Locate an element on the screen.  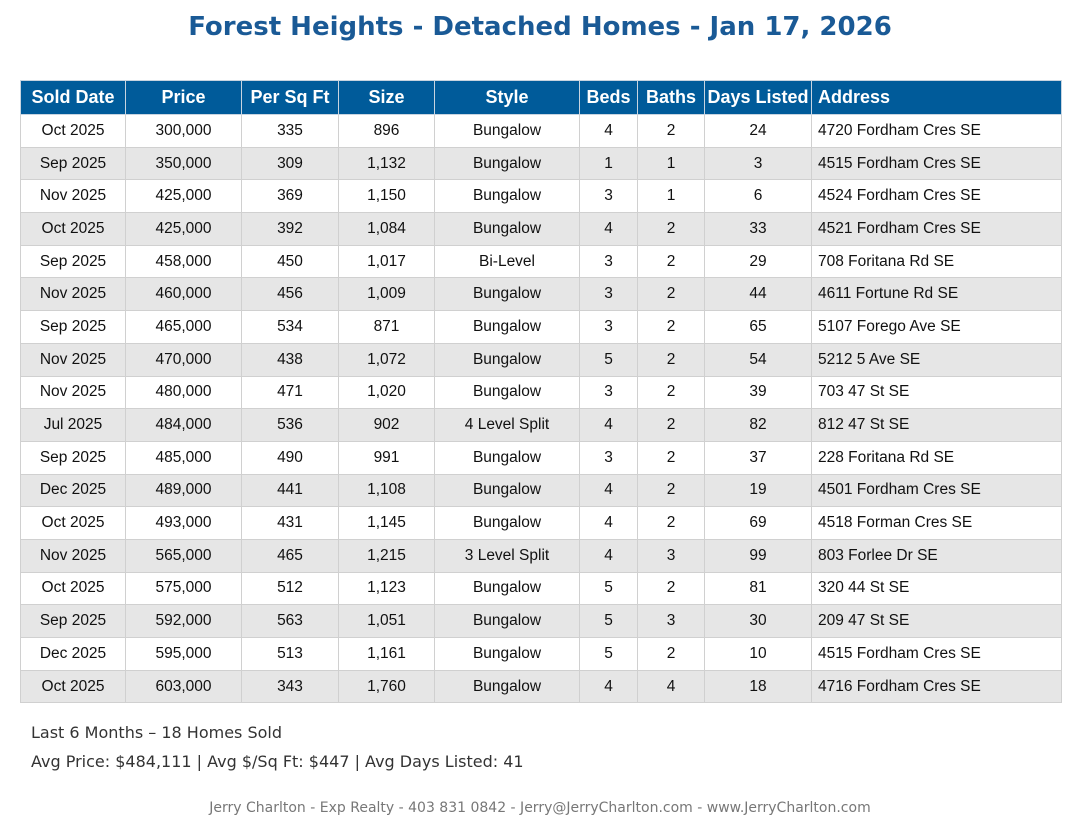
table-cell: Sep 2025 is located at coordinates (73, 621).